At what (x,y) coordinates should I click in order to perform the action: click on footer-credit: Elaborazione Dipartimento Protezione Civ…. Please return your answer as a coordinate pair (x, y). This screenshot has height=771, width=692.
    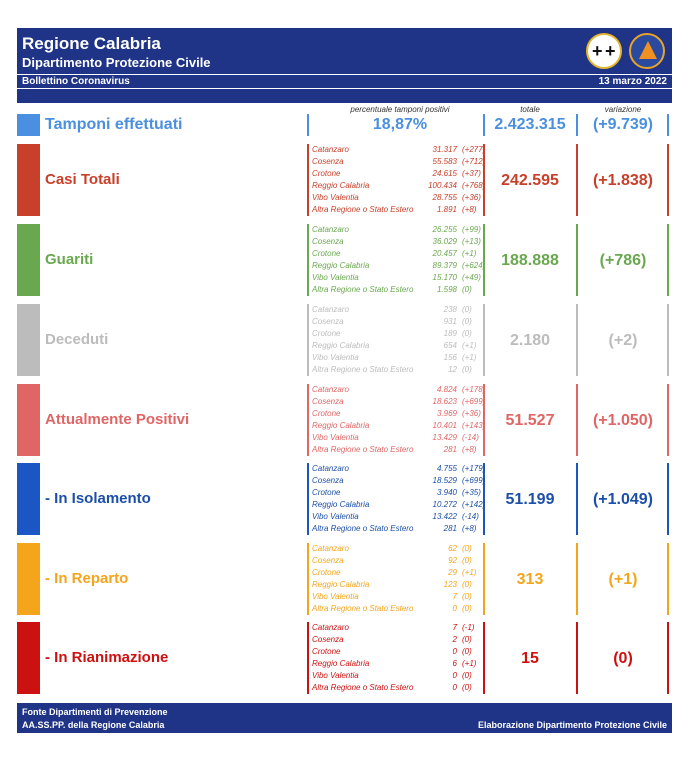
    Looking at the image, I should click on (572, 725).